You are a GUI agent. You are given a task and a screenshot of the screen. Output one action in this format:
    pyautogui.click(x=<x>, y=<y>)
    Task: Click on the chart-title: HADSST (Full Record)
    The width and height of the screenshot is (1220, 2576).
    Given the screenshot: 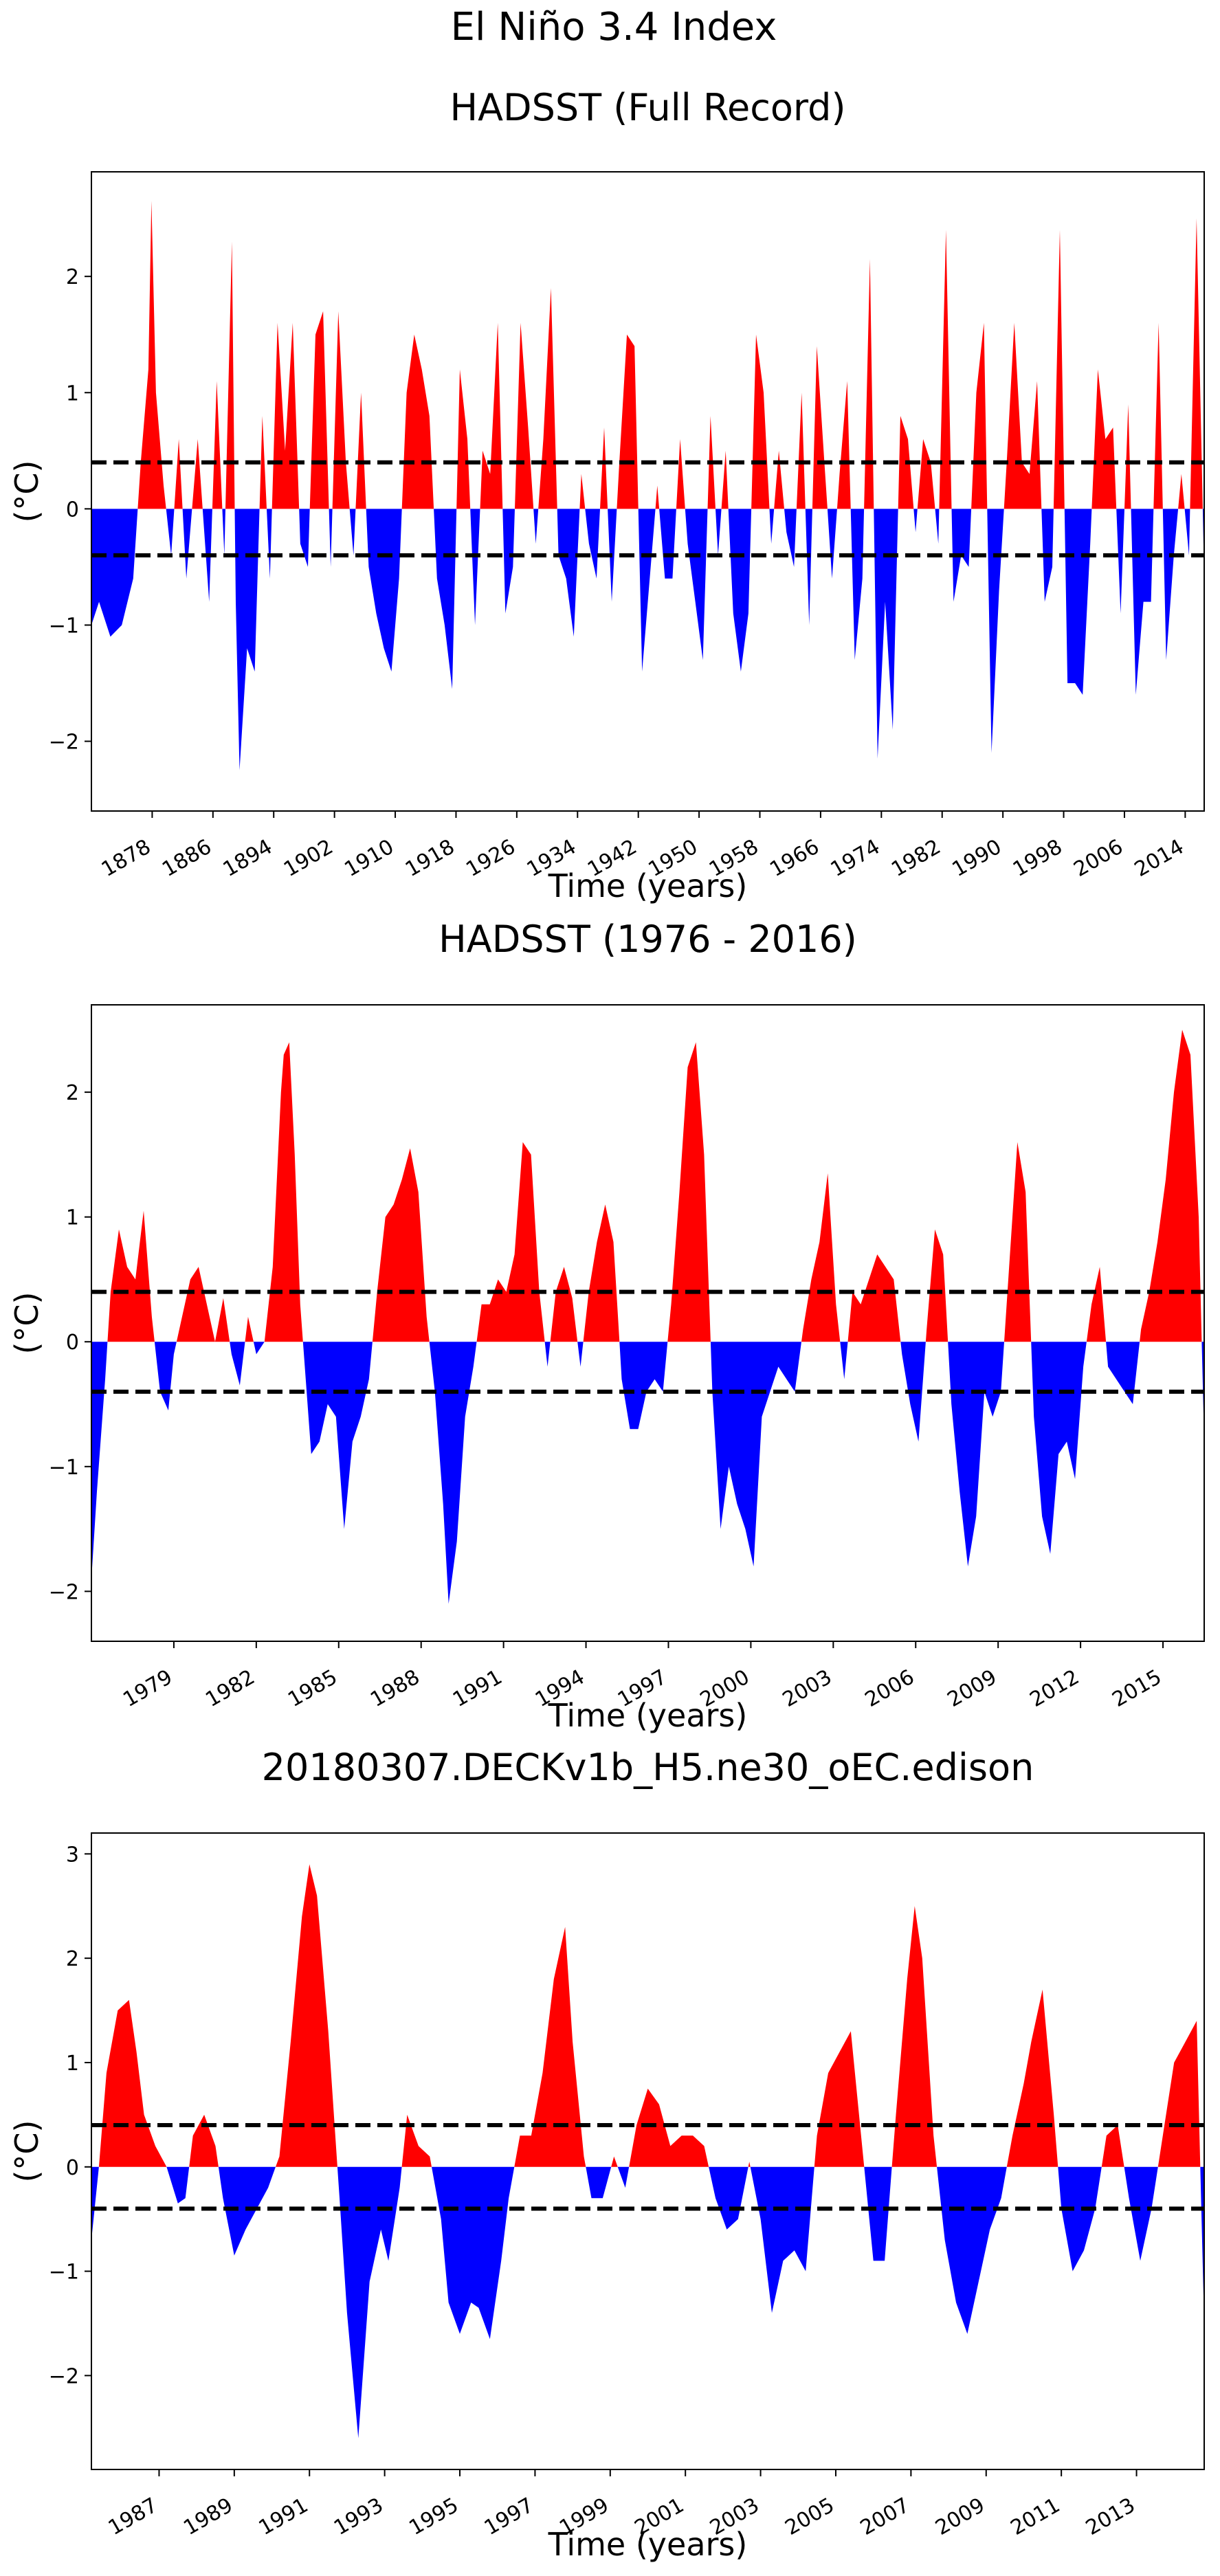 What is the action you would take?
    pyautogui.click(x=647, y=107)
    